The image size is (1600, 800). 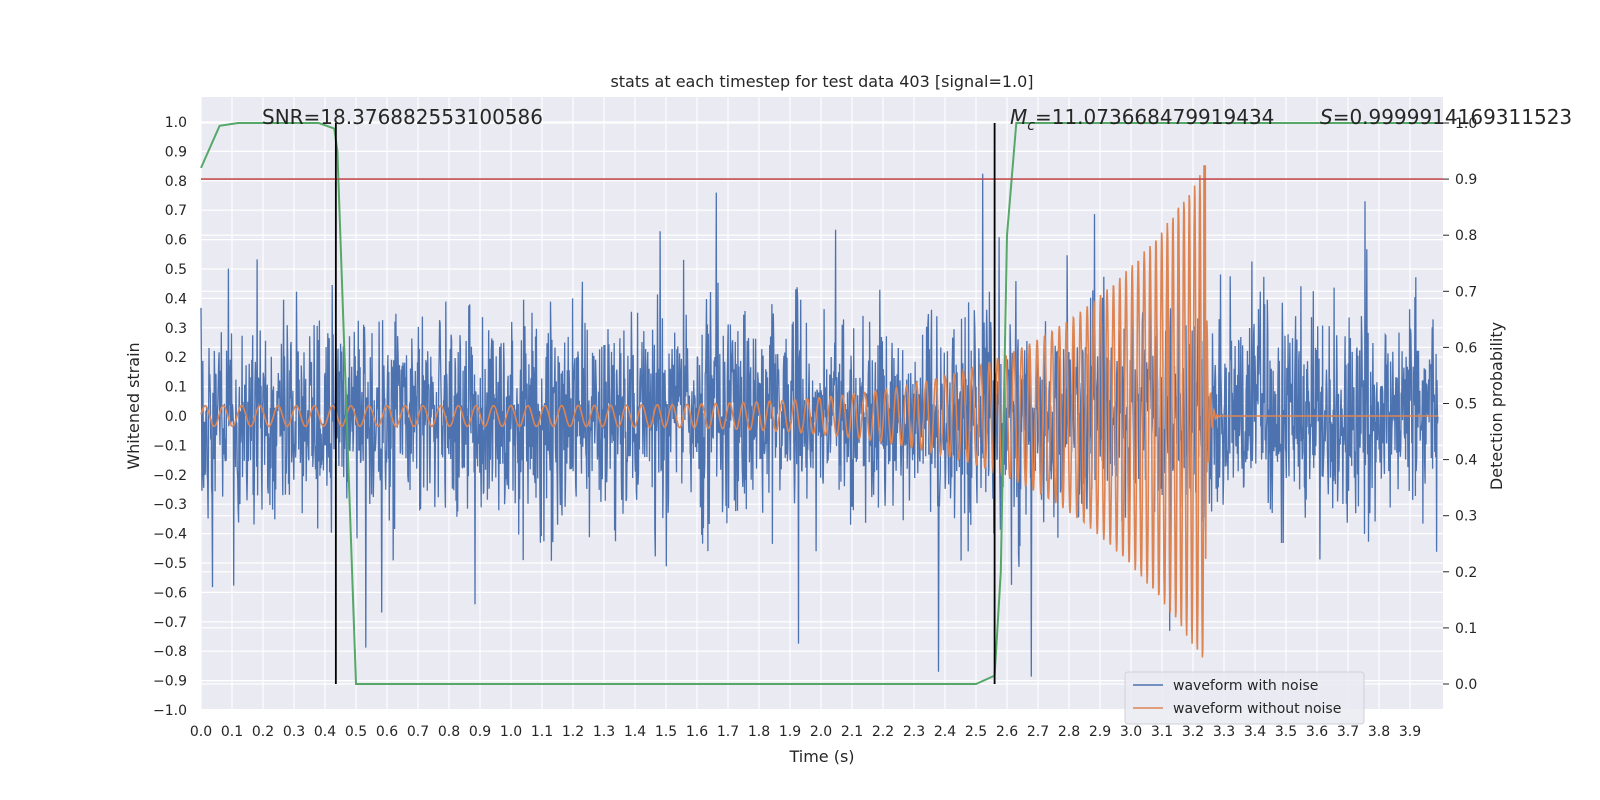 I want to click on x-tick-label: 2.1, so click(x=852, y=732).